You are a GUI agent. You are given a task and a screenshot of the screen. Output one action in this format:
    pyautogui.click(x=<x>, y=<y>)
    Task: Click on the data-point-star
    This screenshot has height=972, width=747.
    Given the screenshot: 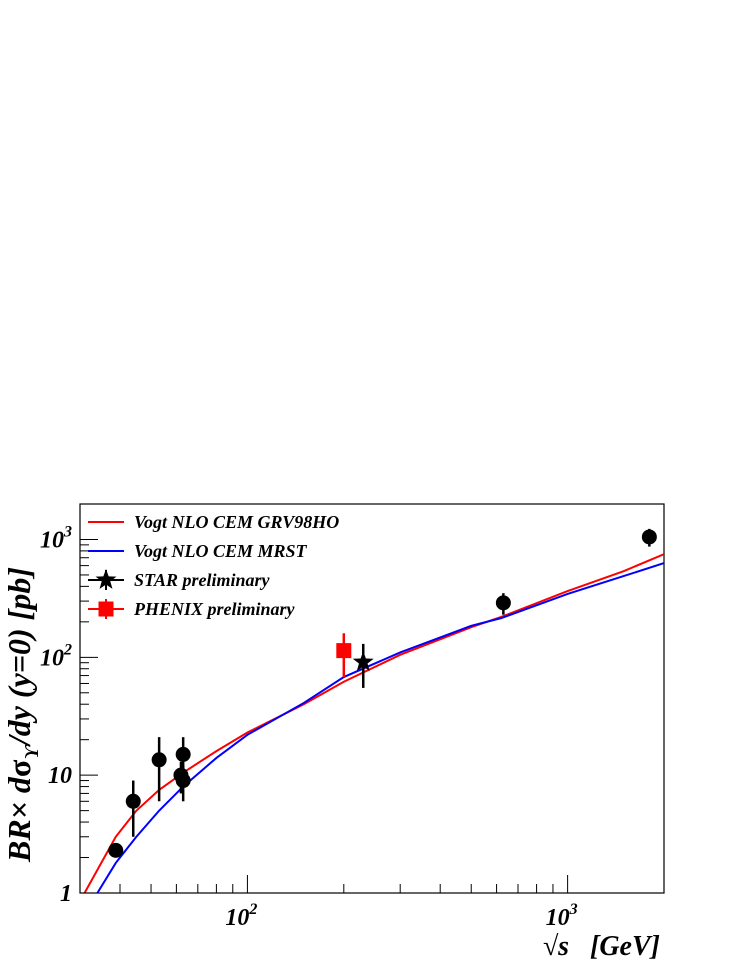 What is the action you would take?
    pyautogui.click(x=363, y=661)
    